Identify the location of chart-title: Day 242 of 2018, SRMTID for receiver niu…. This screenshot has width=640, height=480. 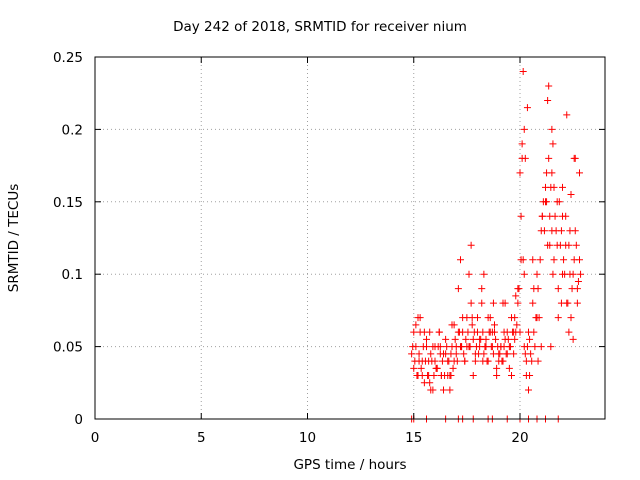
(320, 27).